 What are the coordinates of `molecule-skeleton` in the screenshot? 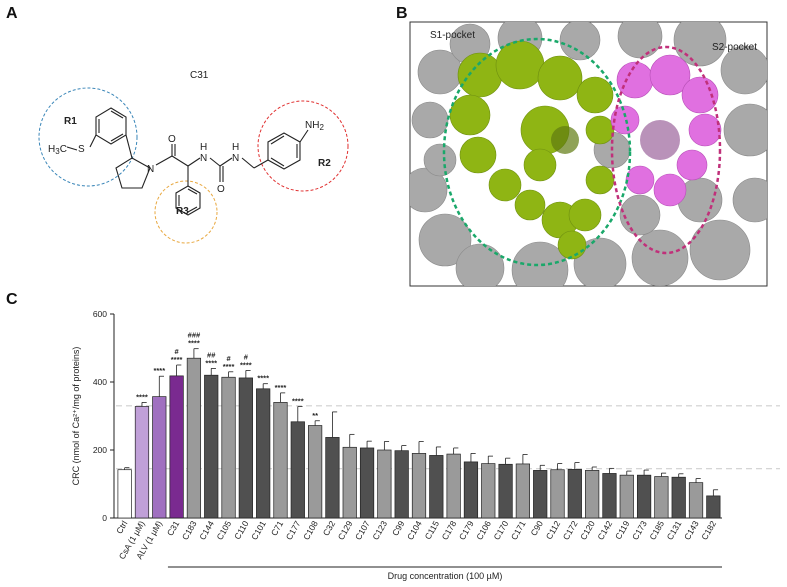 It's located at (187, 161).